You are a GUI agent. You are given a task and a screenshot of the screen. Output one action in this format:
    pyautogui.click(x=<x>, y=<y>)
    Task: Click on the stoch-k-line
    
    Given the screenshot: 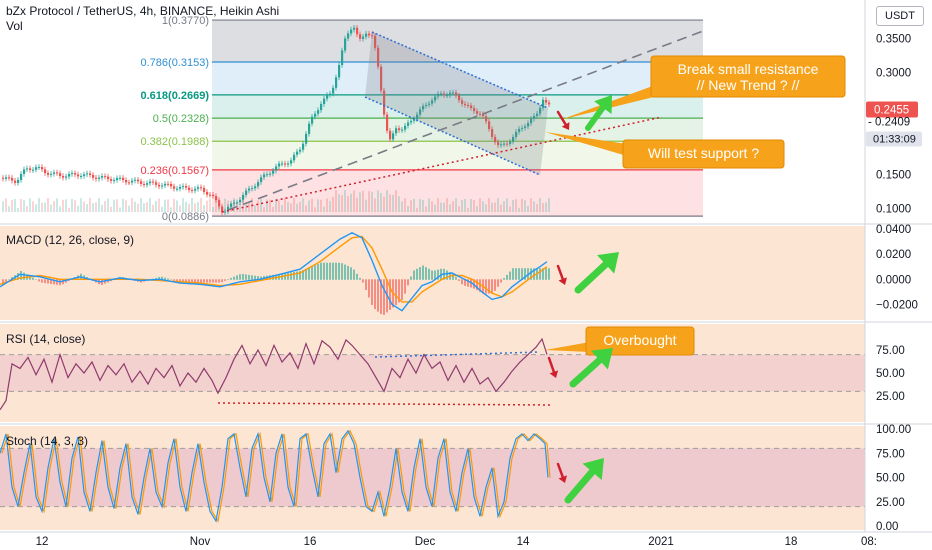 What is the action you would take?
    pyautogui.click(x=274, y=476)
    